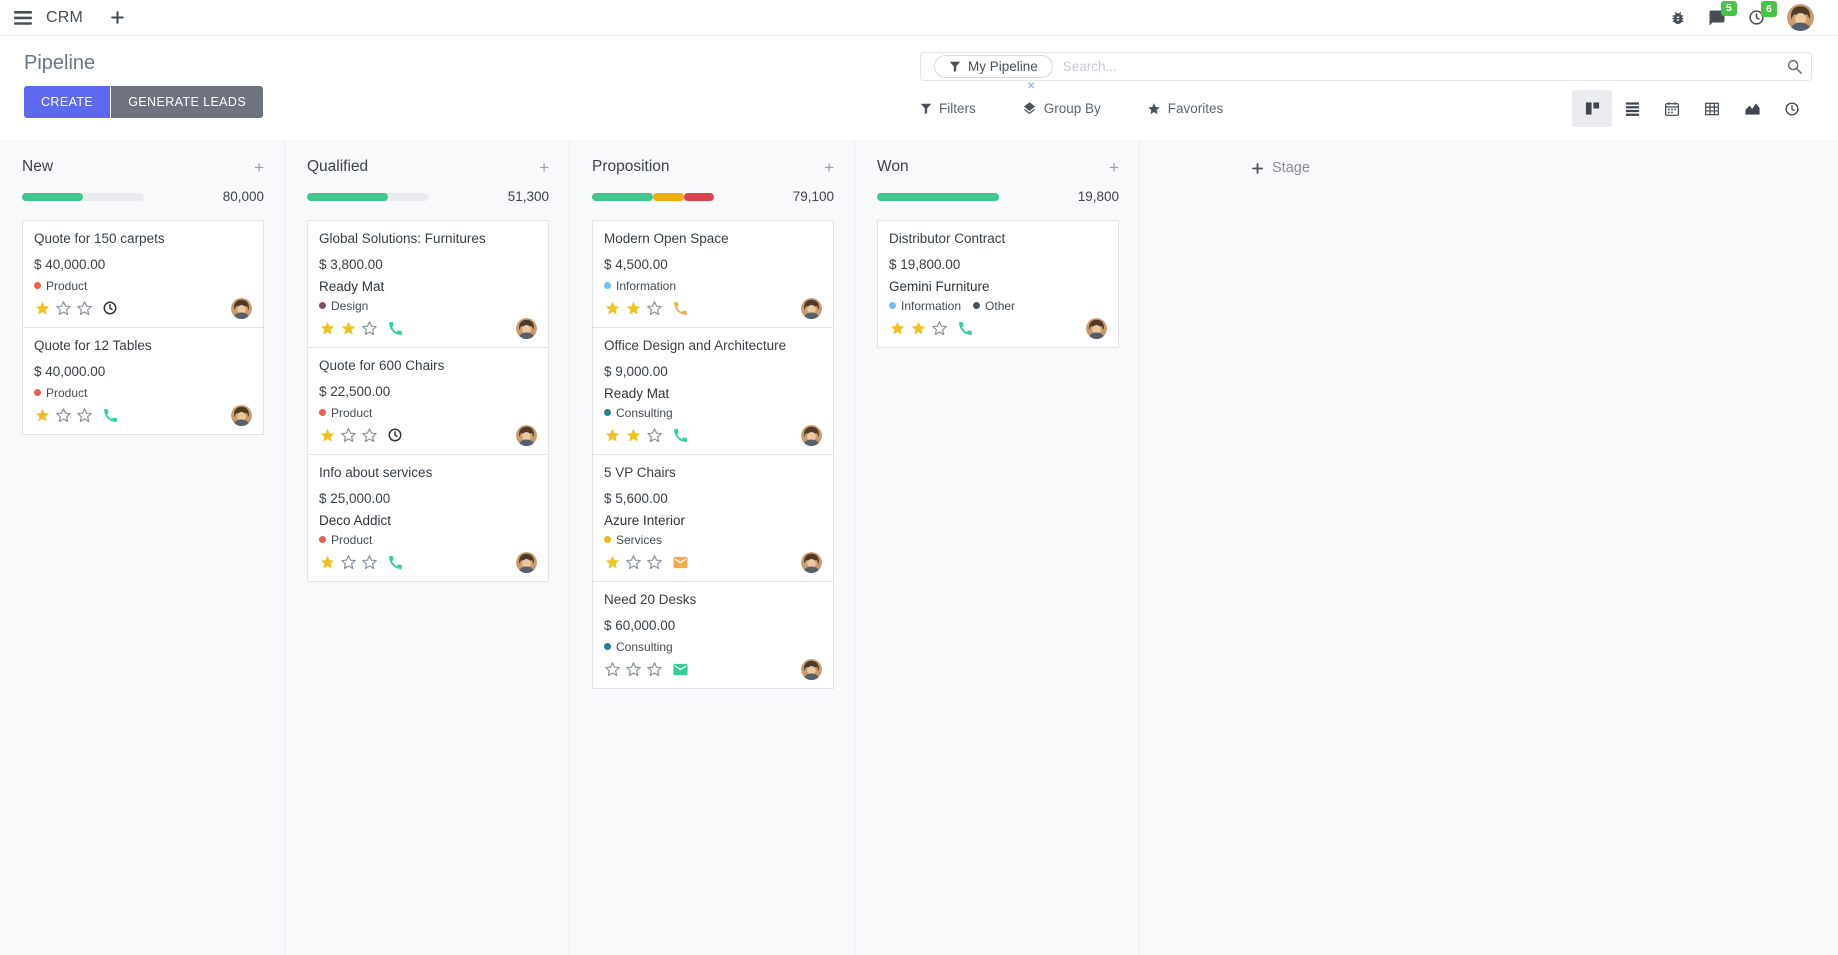 This screenshot has height=955, width=1838. I want to click on app-name: CRM, so click(65, 17).